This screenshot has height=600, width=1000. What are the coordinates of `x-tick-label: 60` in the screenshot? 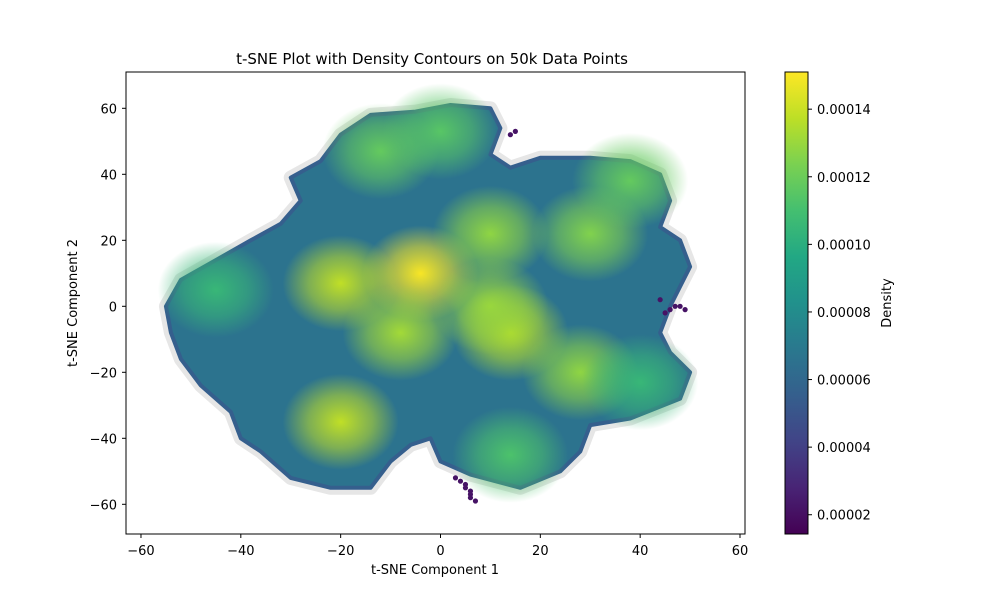 It's located at (740, 551).